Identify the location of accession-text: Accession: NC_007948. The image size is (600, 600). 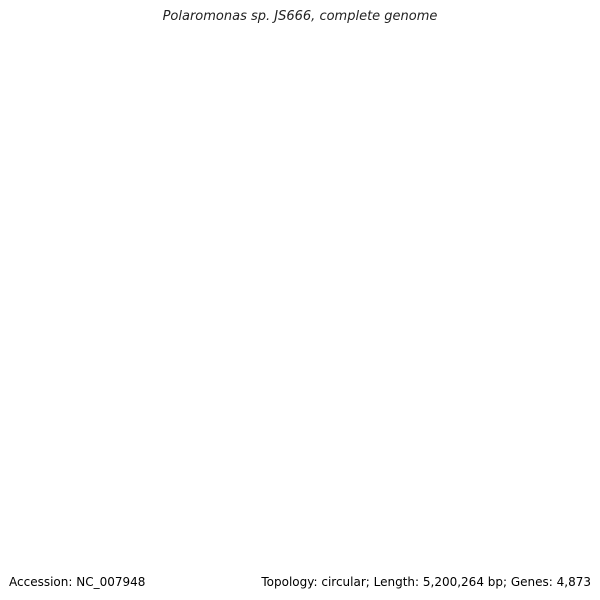
(77, 582).